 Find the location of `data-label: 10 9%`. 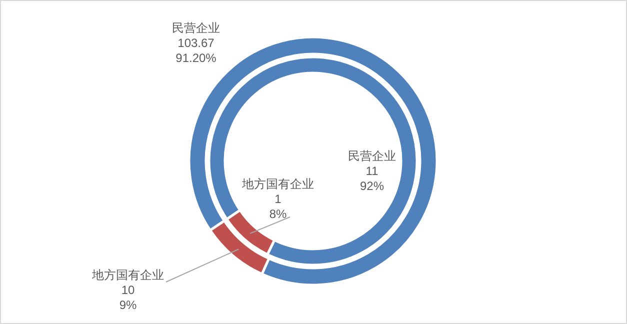

data-label: 10 9% is located at coordinates (128, 297).